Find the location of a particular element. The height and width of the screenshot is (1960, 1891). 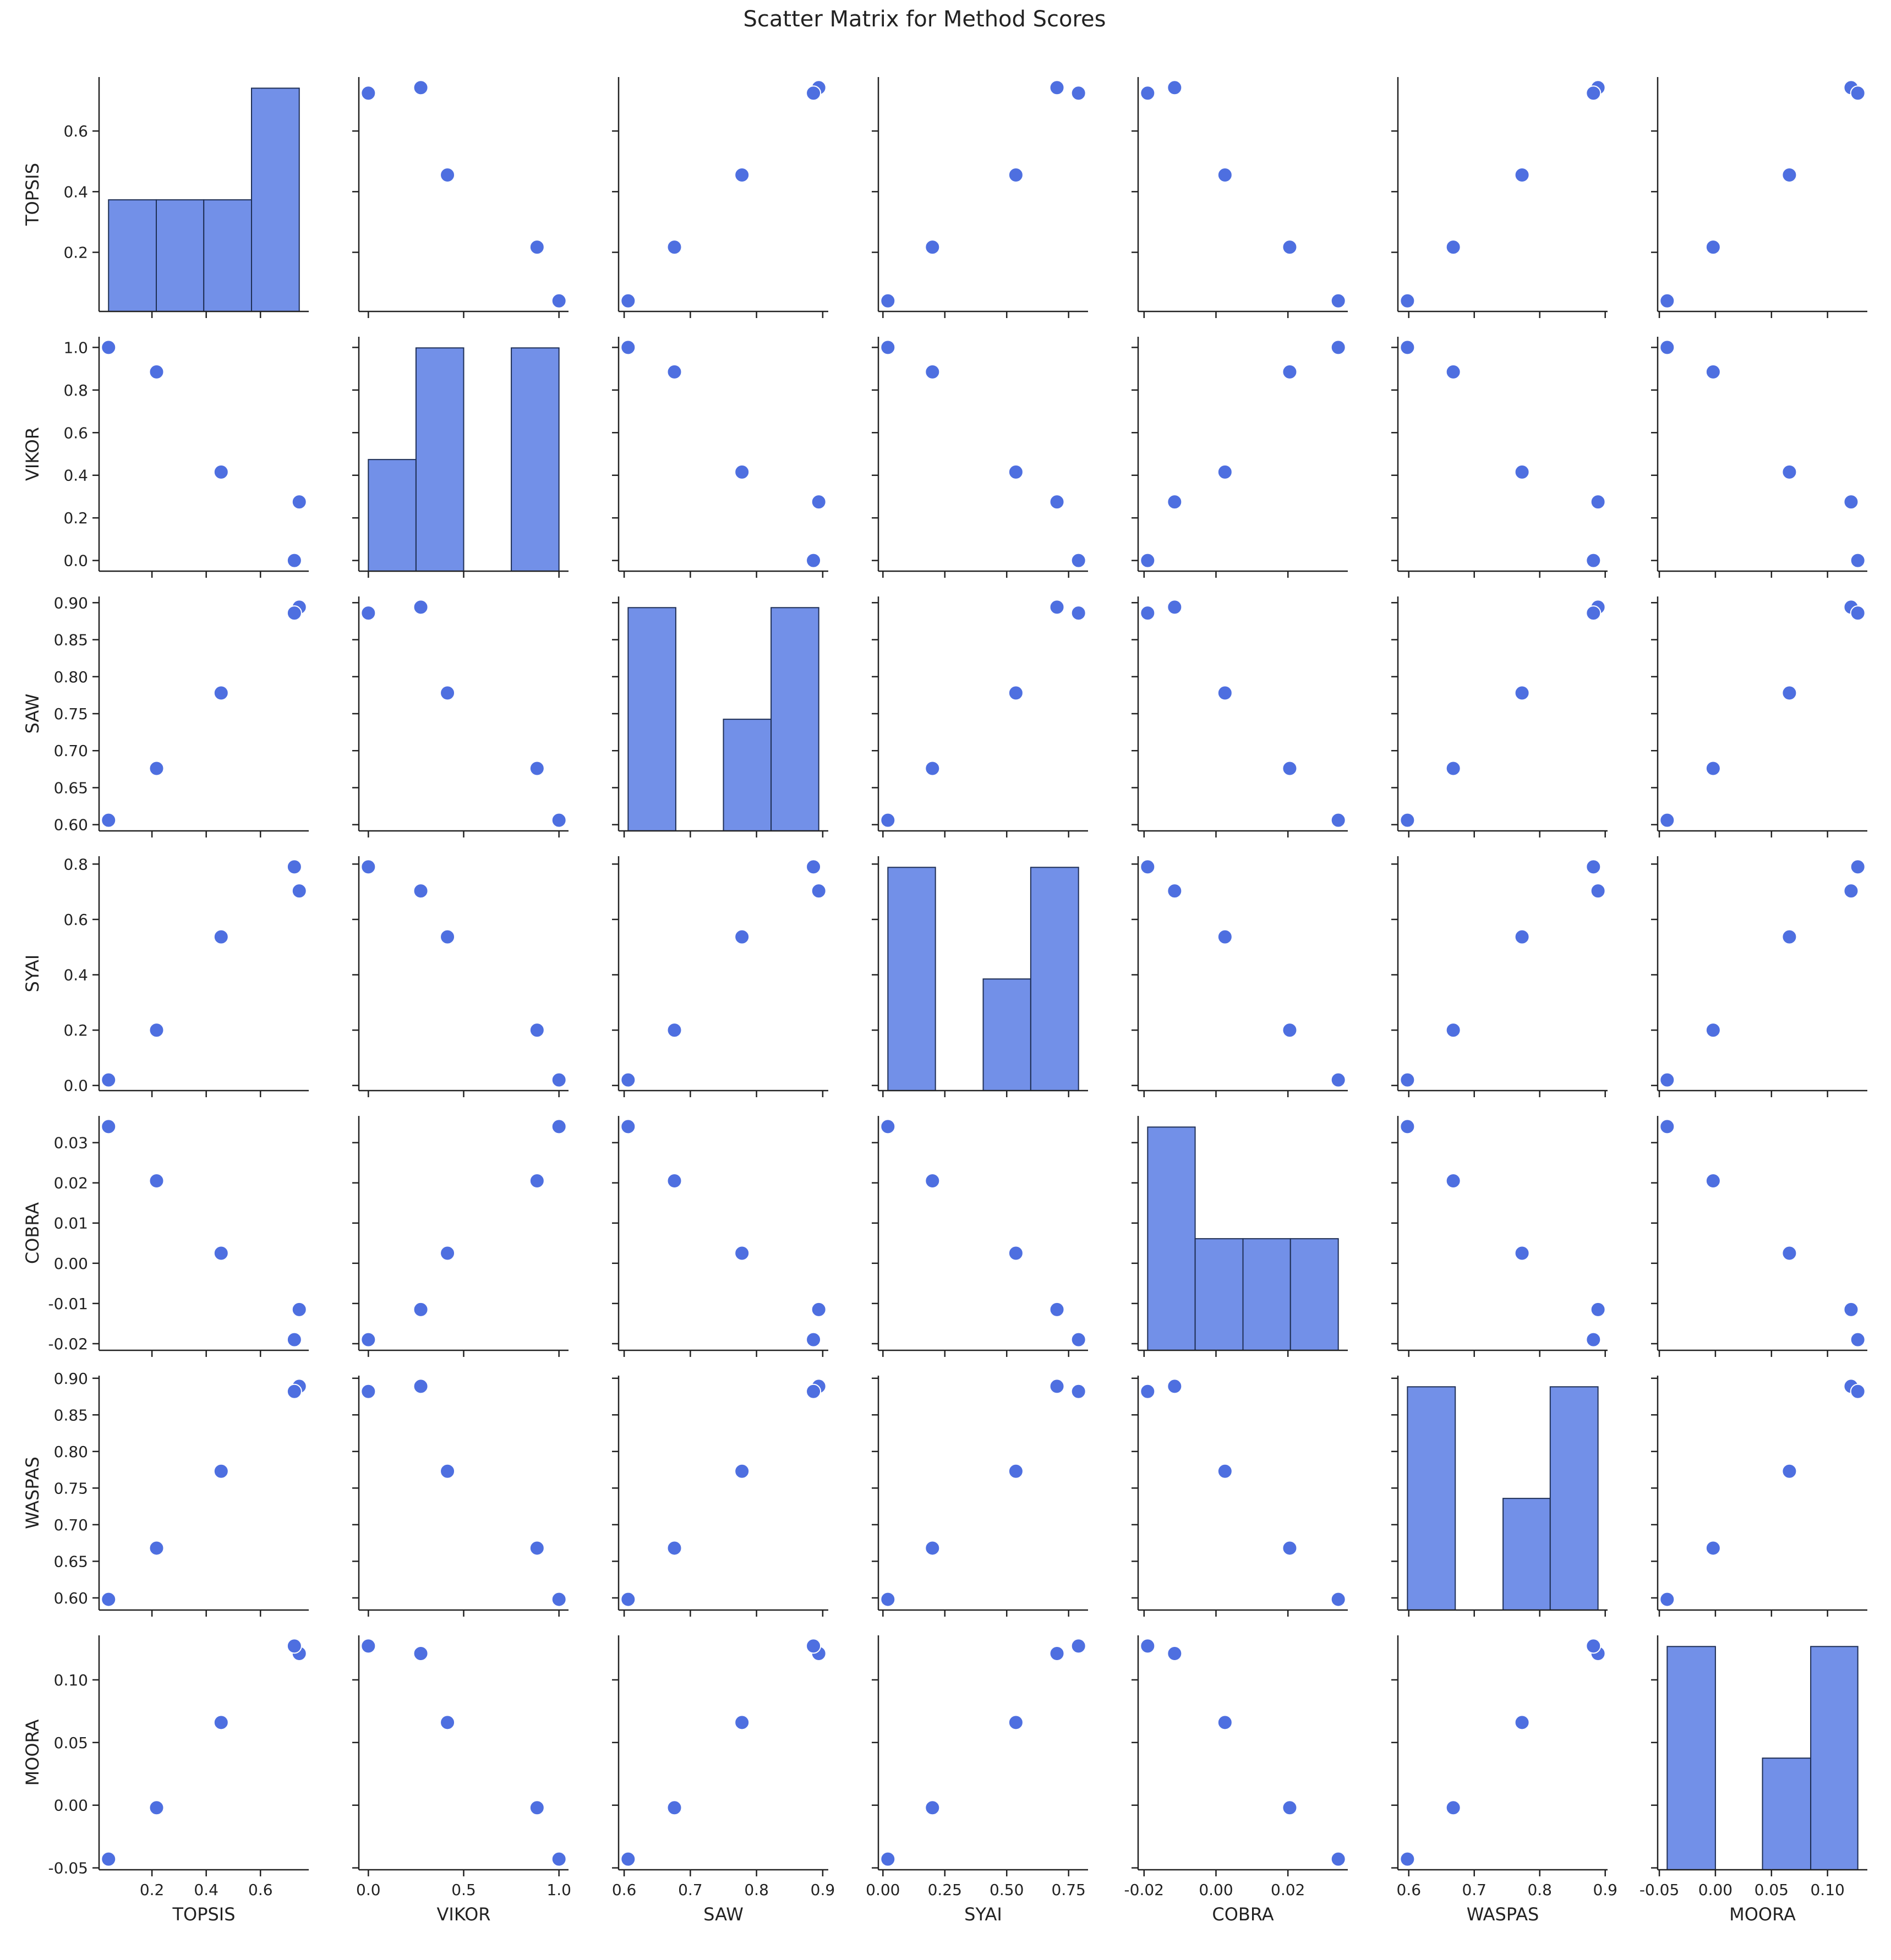

panel-moora-vs-vikor: 0.0 0.5 1.0 is located at coordinates (461, 1767).